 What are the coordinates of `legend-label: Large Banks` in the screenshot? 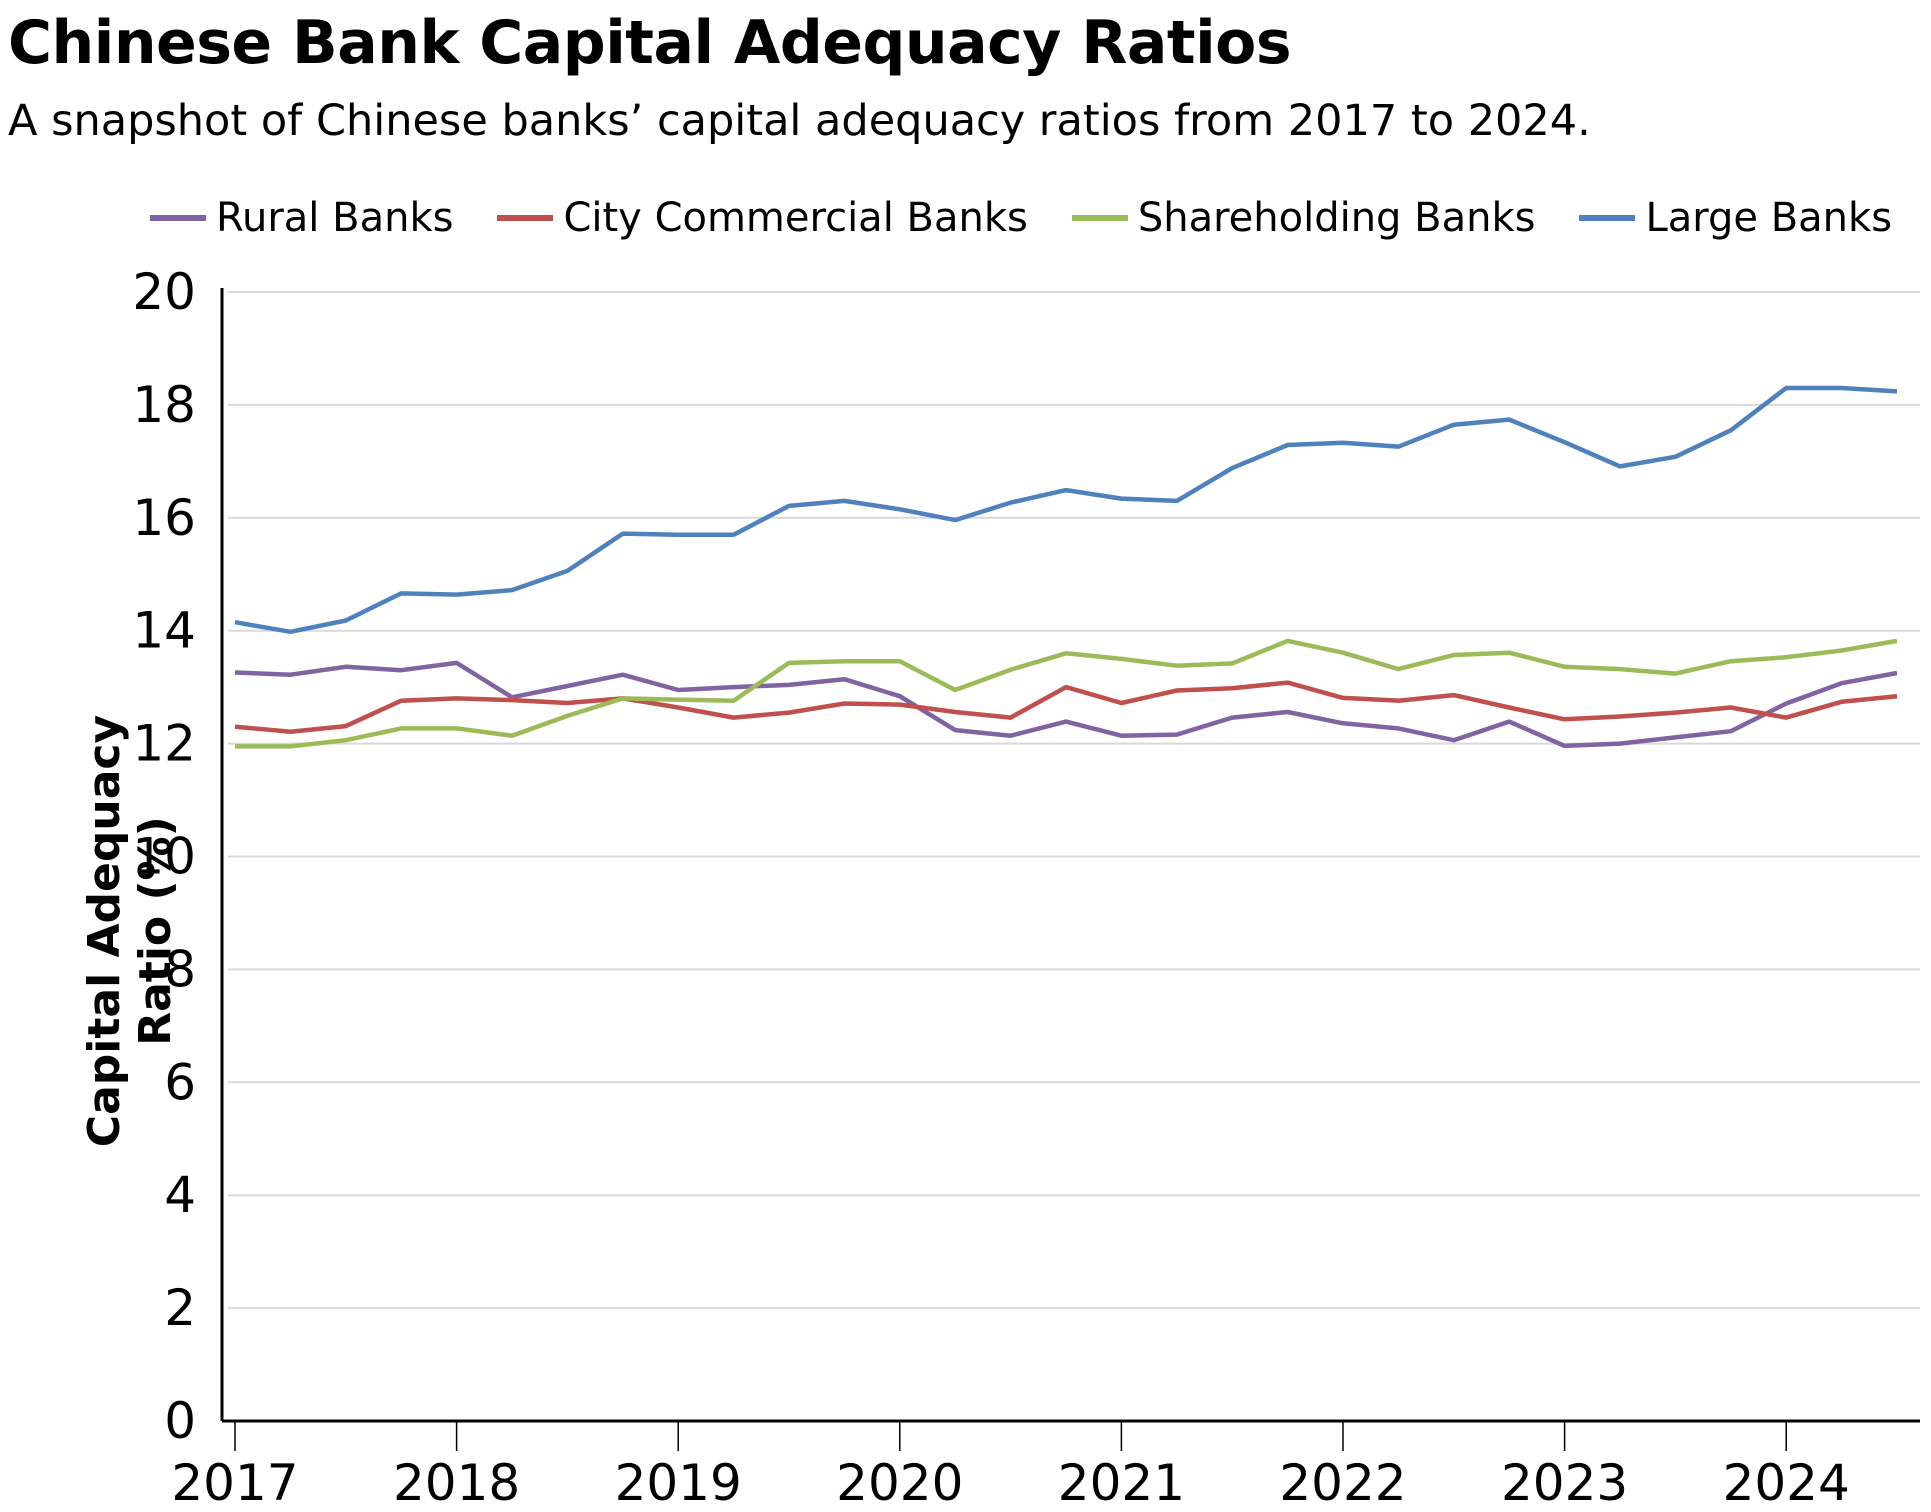 It's located at (1769, 218).